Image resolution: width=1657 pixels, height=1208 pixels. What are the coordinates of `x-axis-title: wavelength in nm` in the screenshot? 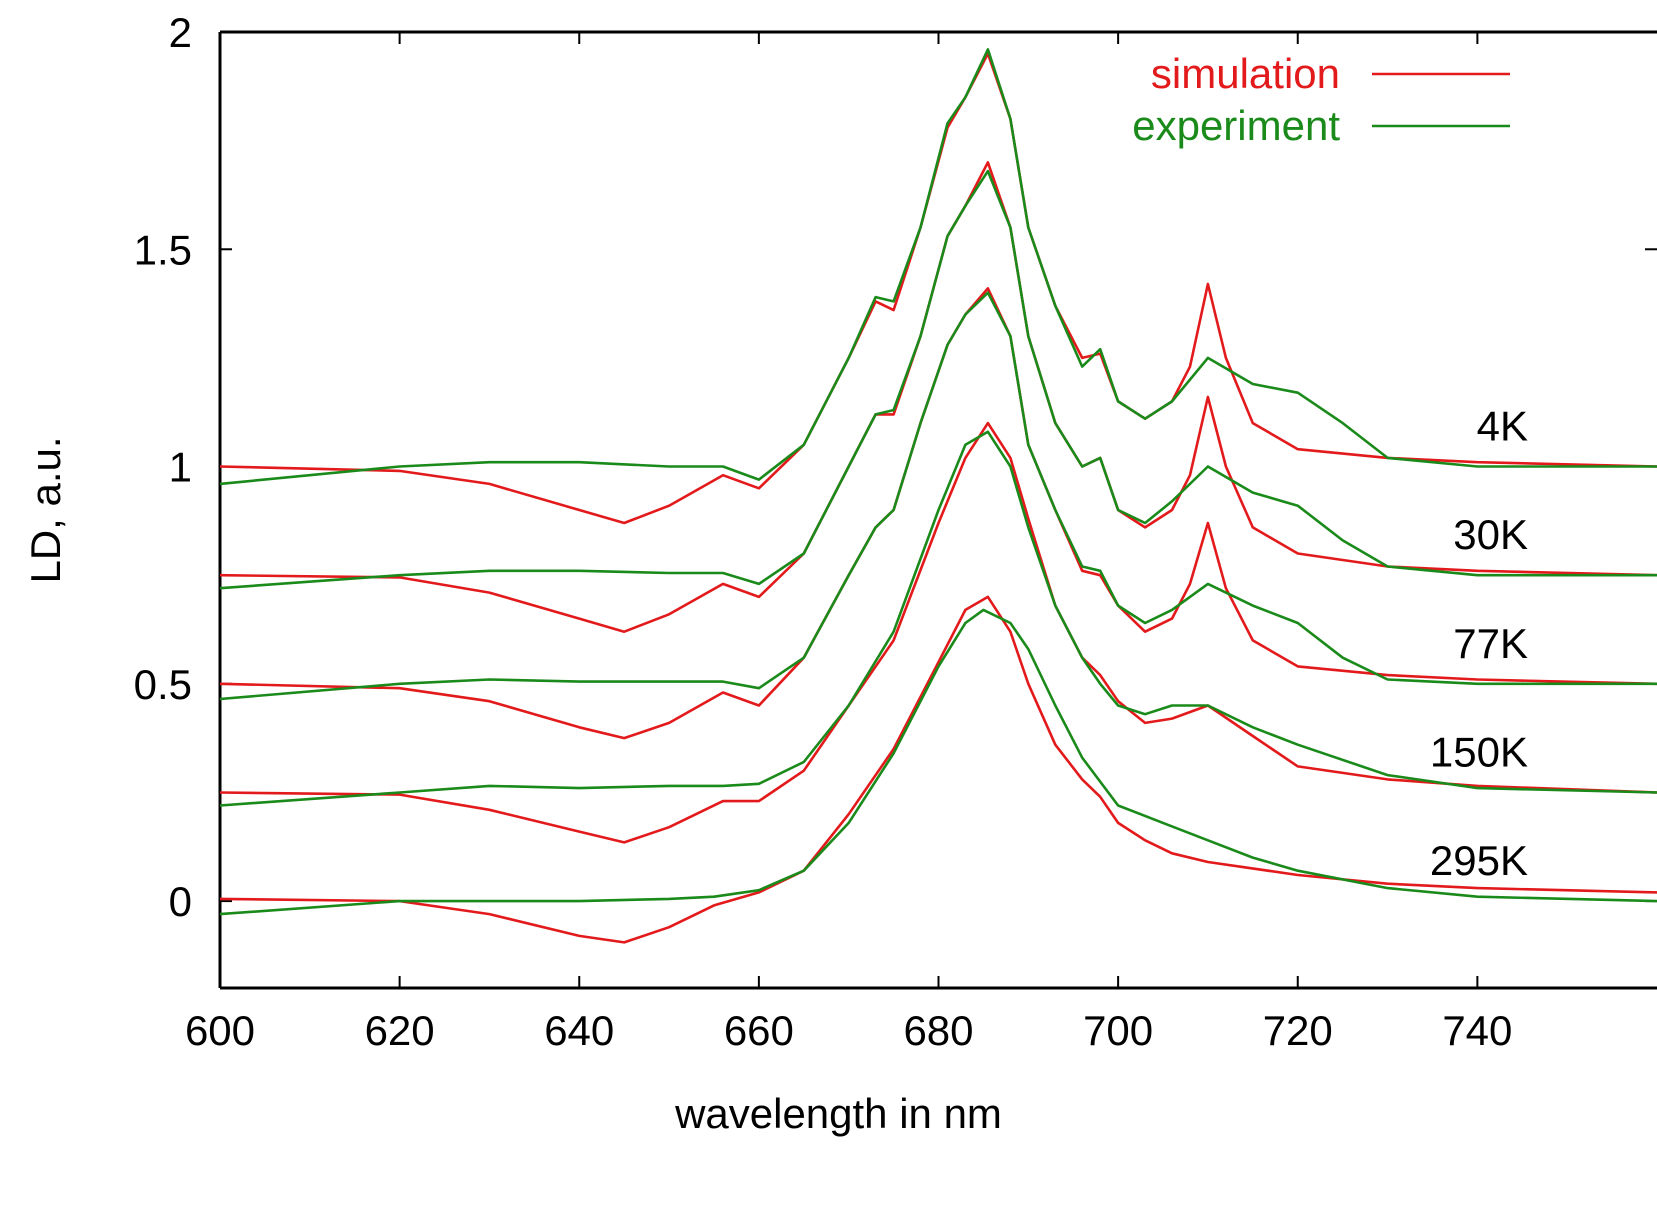 It's located at (838, 1113).